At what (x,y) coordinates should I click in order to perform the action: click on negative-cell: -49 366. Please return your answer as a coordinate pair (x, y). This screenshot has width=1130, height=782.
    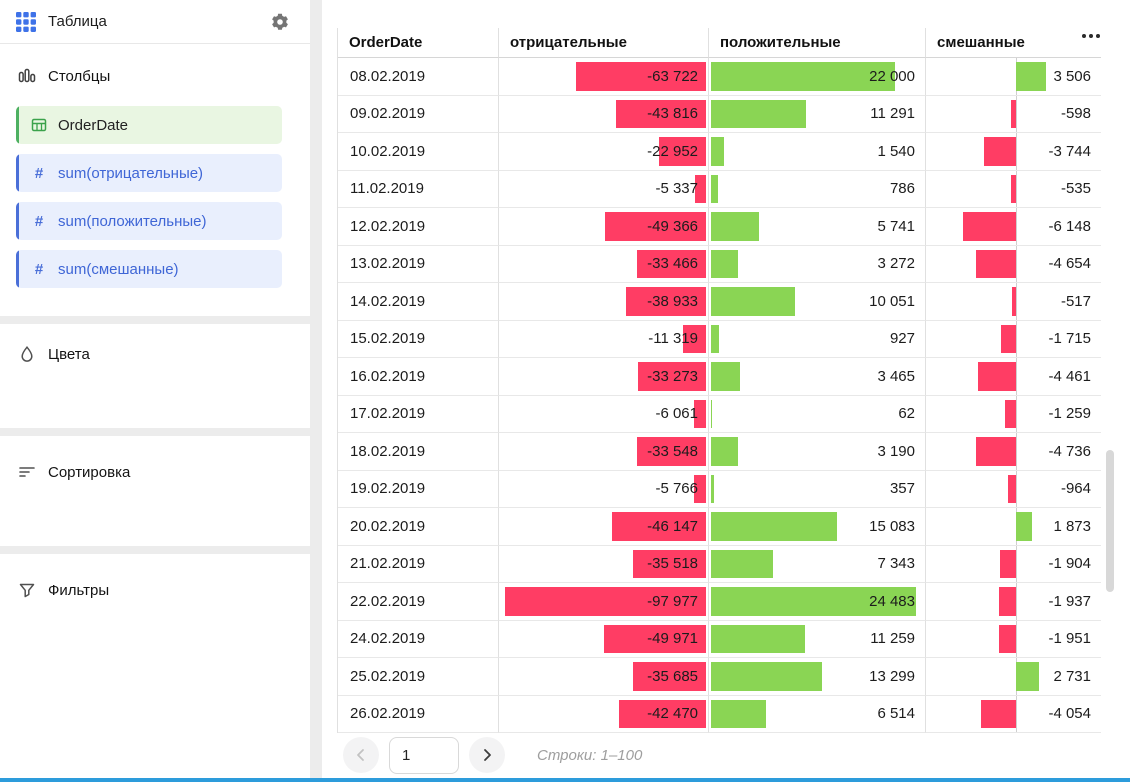
    Looking at the image, I should click on (604, 227).